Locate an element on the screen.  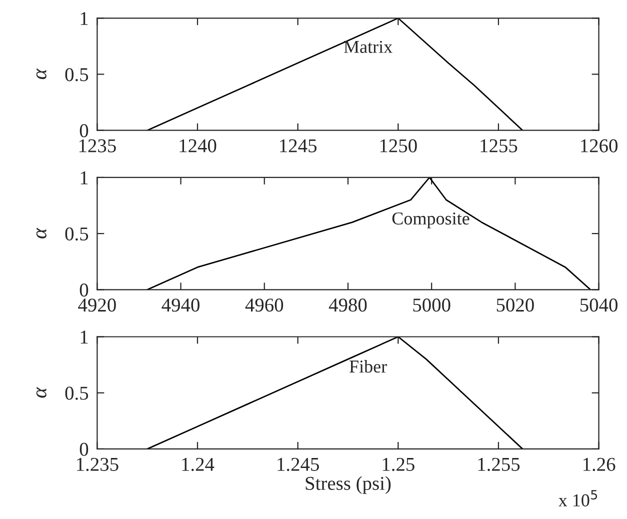
x-tick-label: 1260 is located at coordinates (599, 145).